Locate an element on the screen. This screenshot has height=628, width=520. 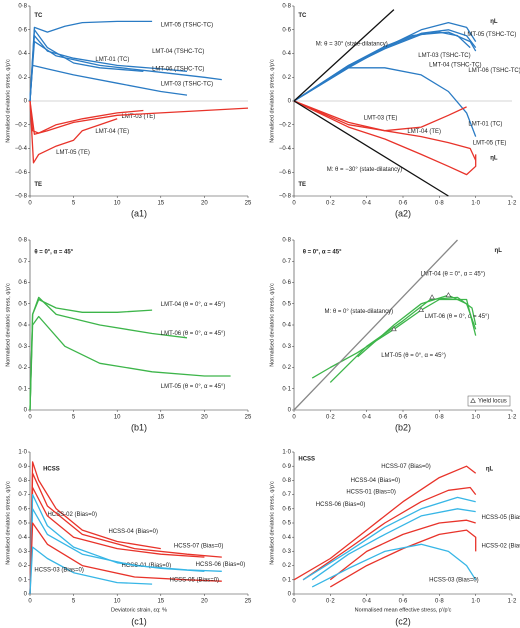
annotation: ηL is located at coordinates (499, 251).